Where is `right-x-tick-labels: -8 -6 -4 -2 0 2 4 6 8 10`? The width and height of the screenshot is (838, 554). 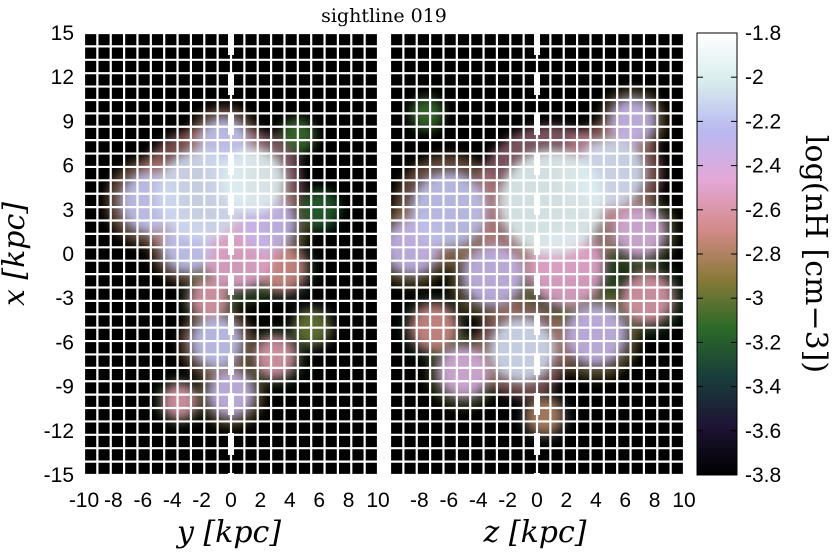 right-x-tick-labels: -8 -6 -4 -2 0 2 4 6 8 10 is located at coordinates (553, 500).